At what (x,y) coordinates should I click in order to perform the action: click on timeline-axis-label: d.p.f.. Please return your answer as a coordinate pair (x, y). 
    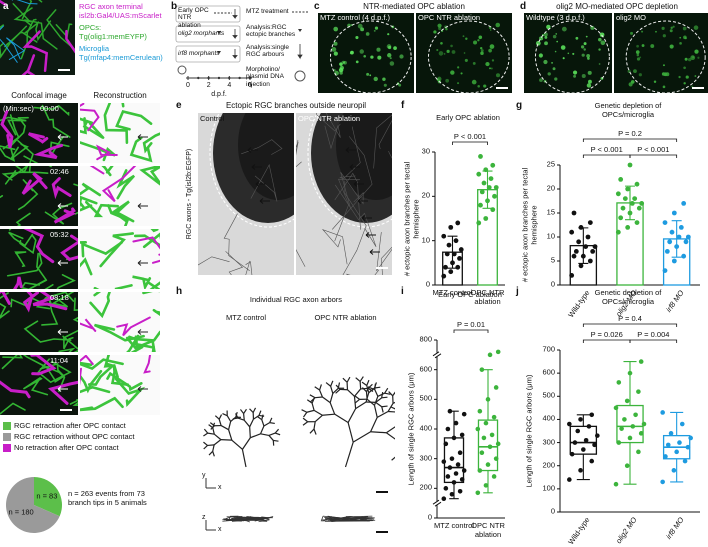
    Looking at the image, I should click on (219, 94).